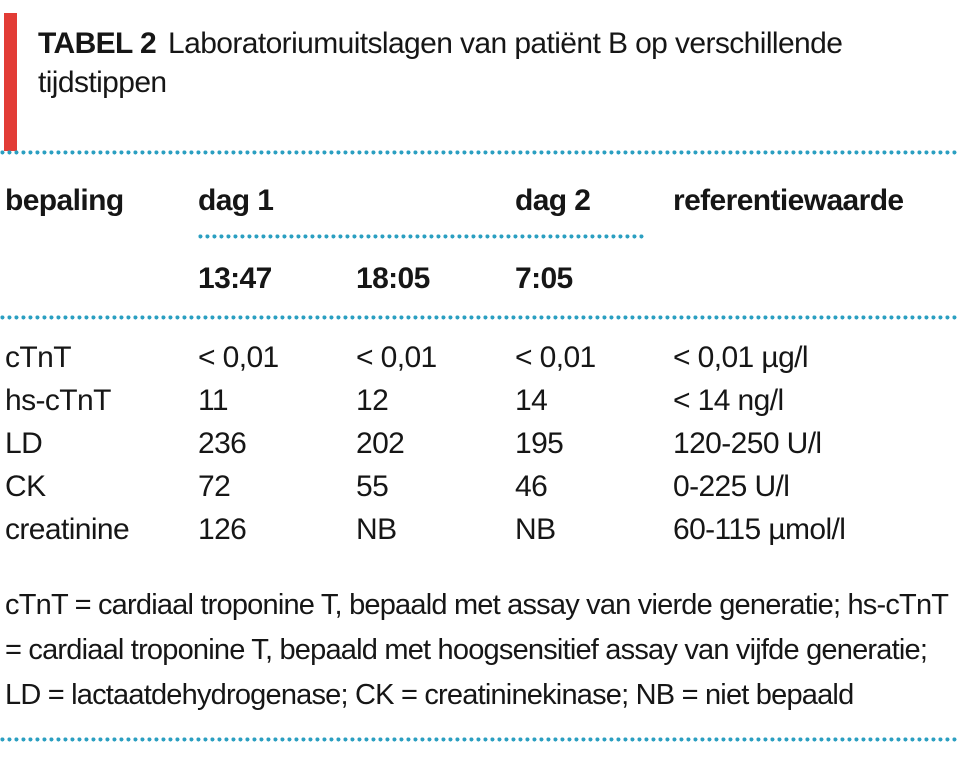  I want to click on dotted-rule-dag1-span, so click(422, 236).